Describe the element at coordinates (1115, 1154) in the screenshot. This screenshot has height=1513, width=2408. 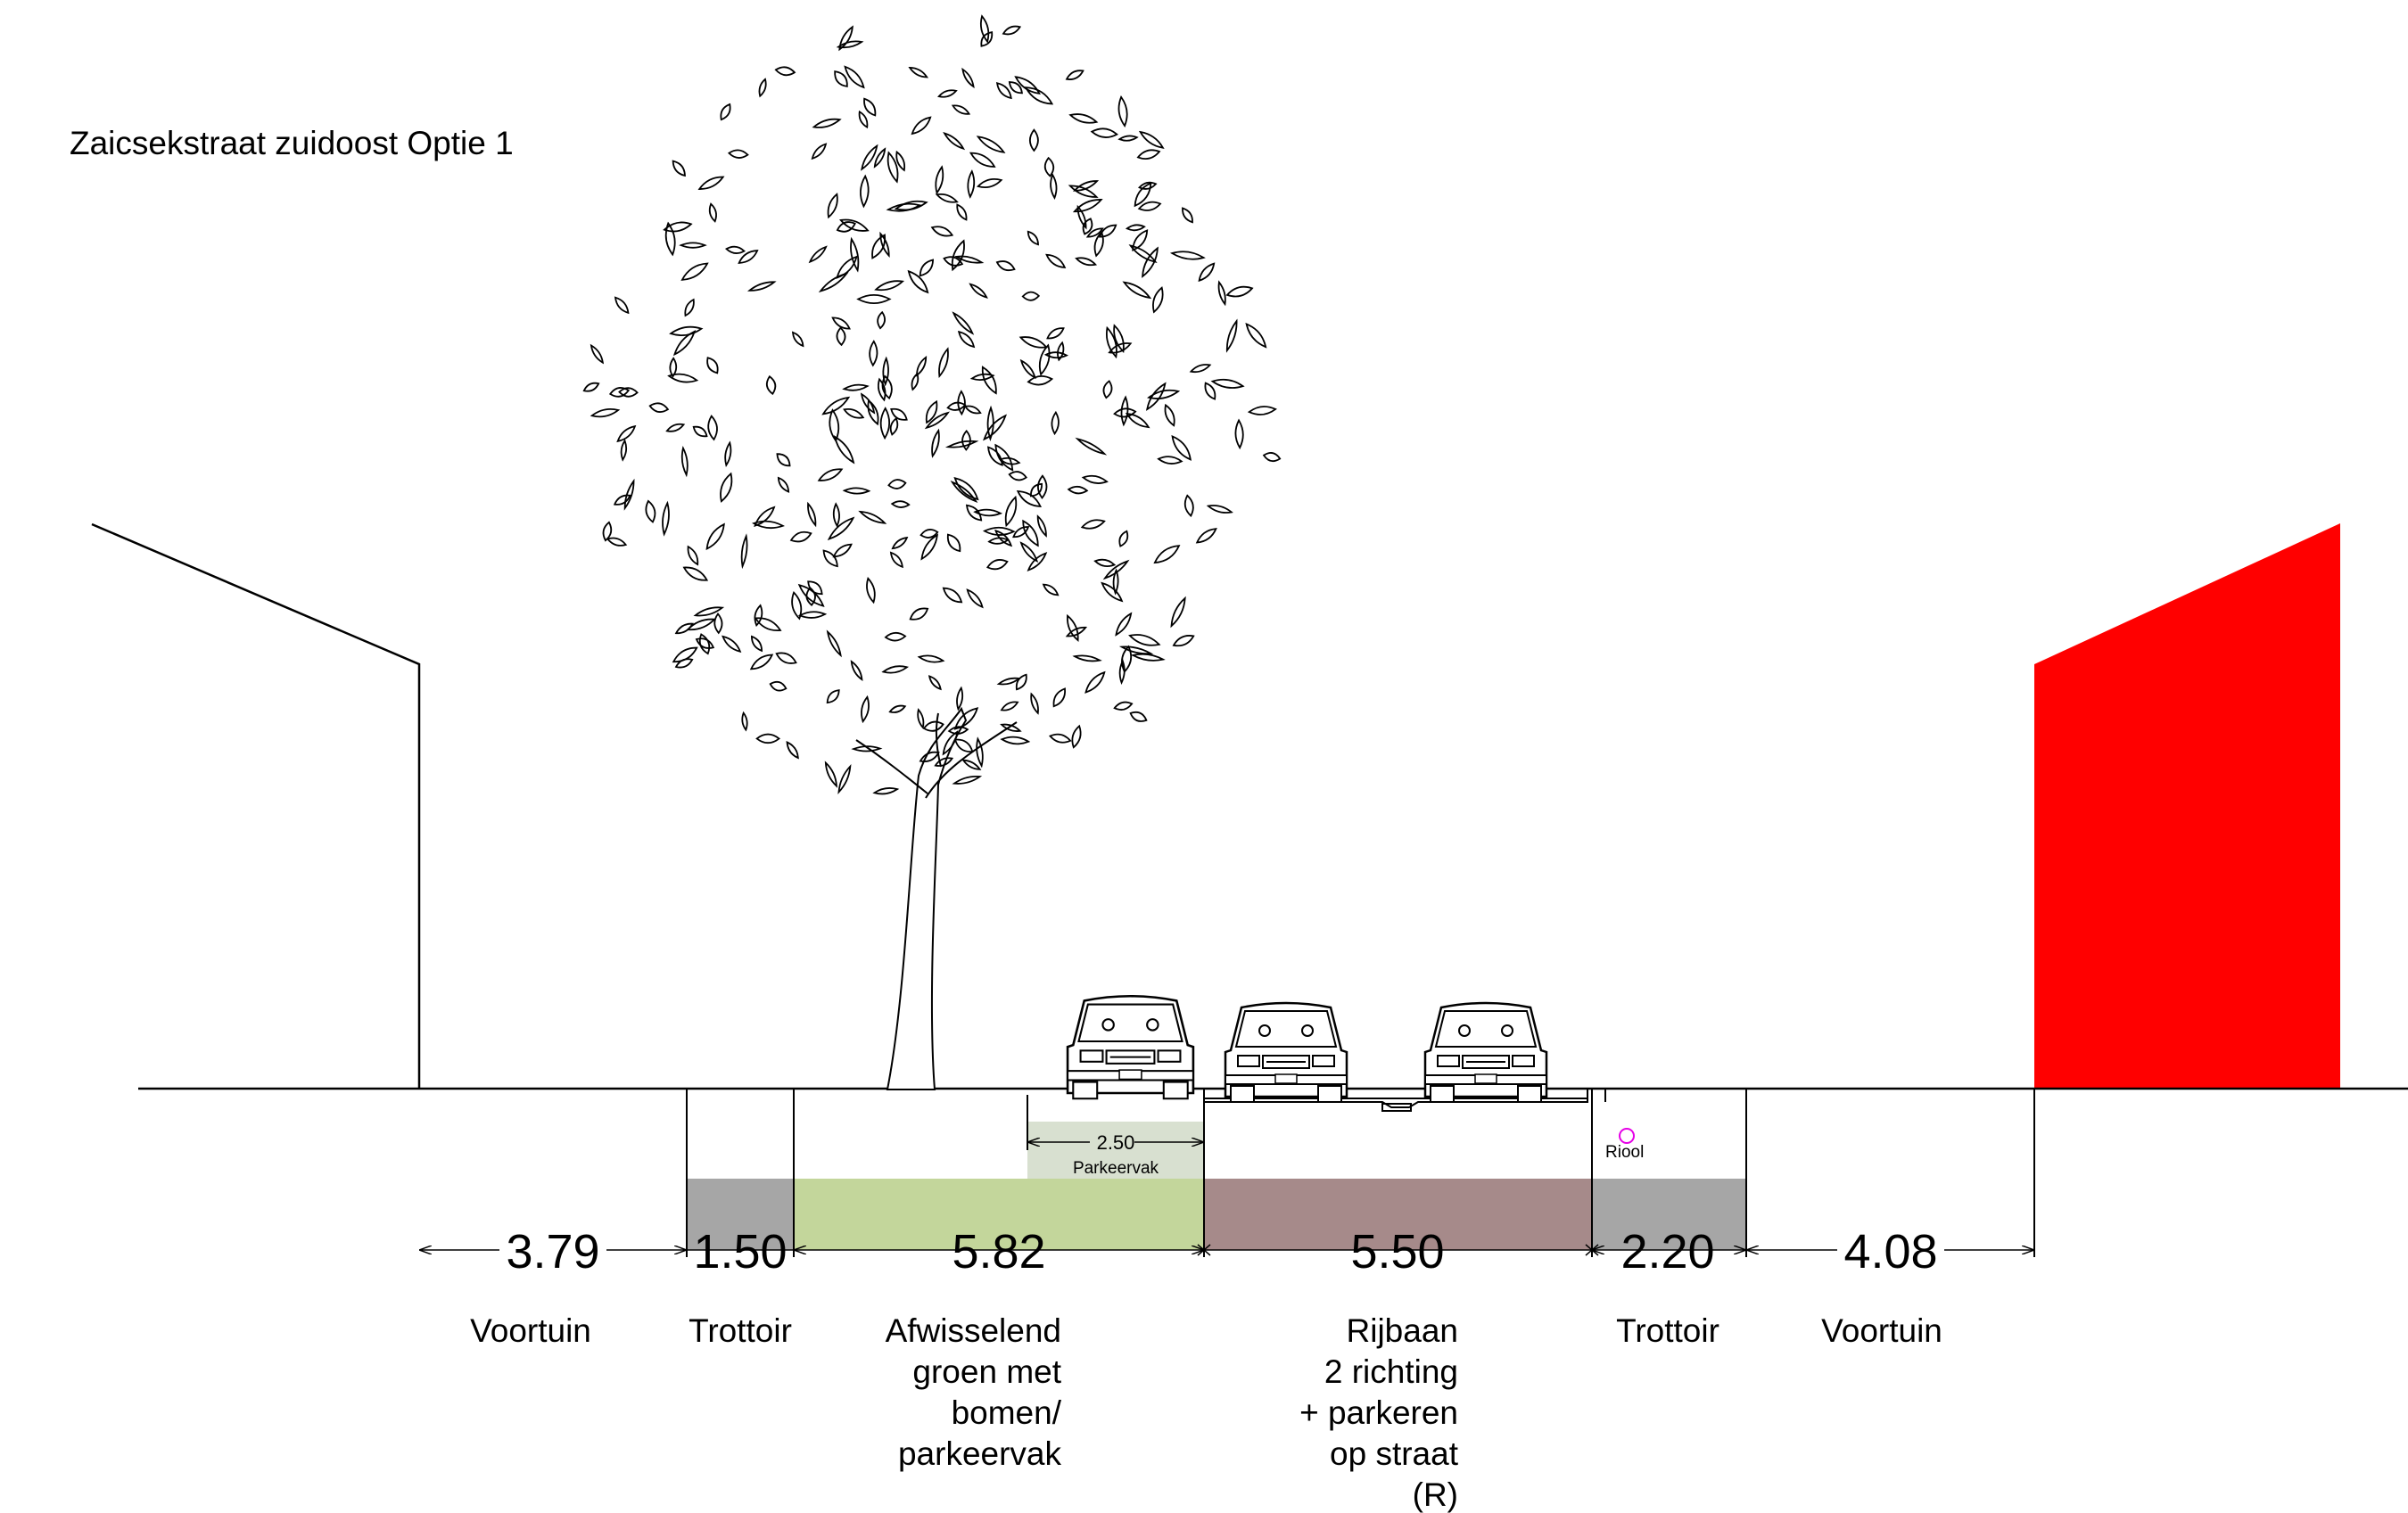
I see `parking-dimension: 2.50 Parkeervak` at that location.